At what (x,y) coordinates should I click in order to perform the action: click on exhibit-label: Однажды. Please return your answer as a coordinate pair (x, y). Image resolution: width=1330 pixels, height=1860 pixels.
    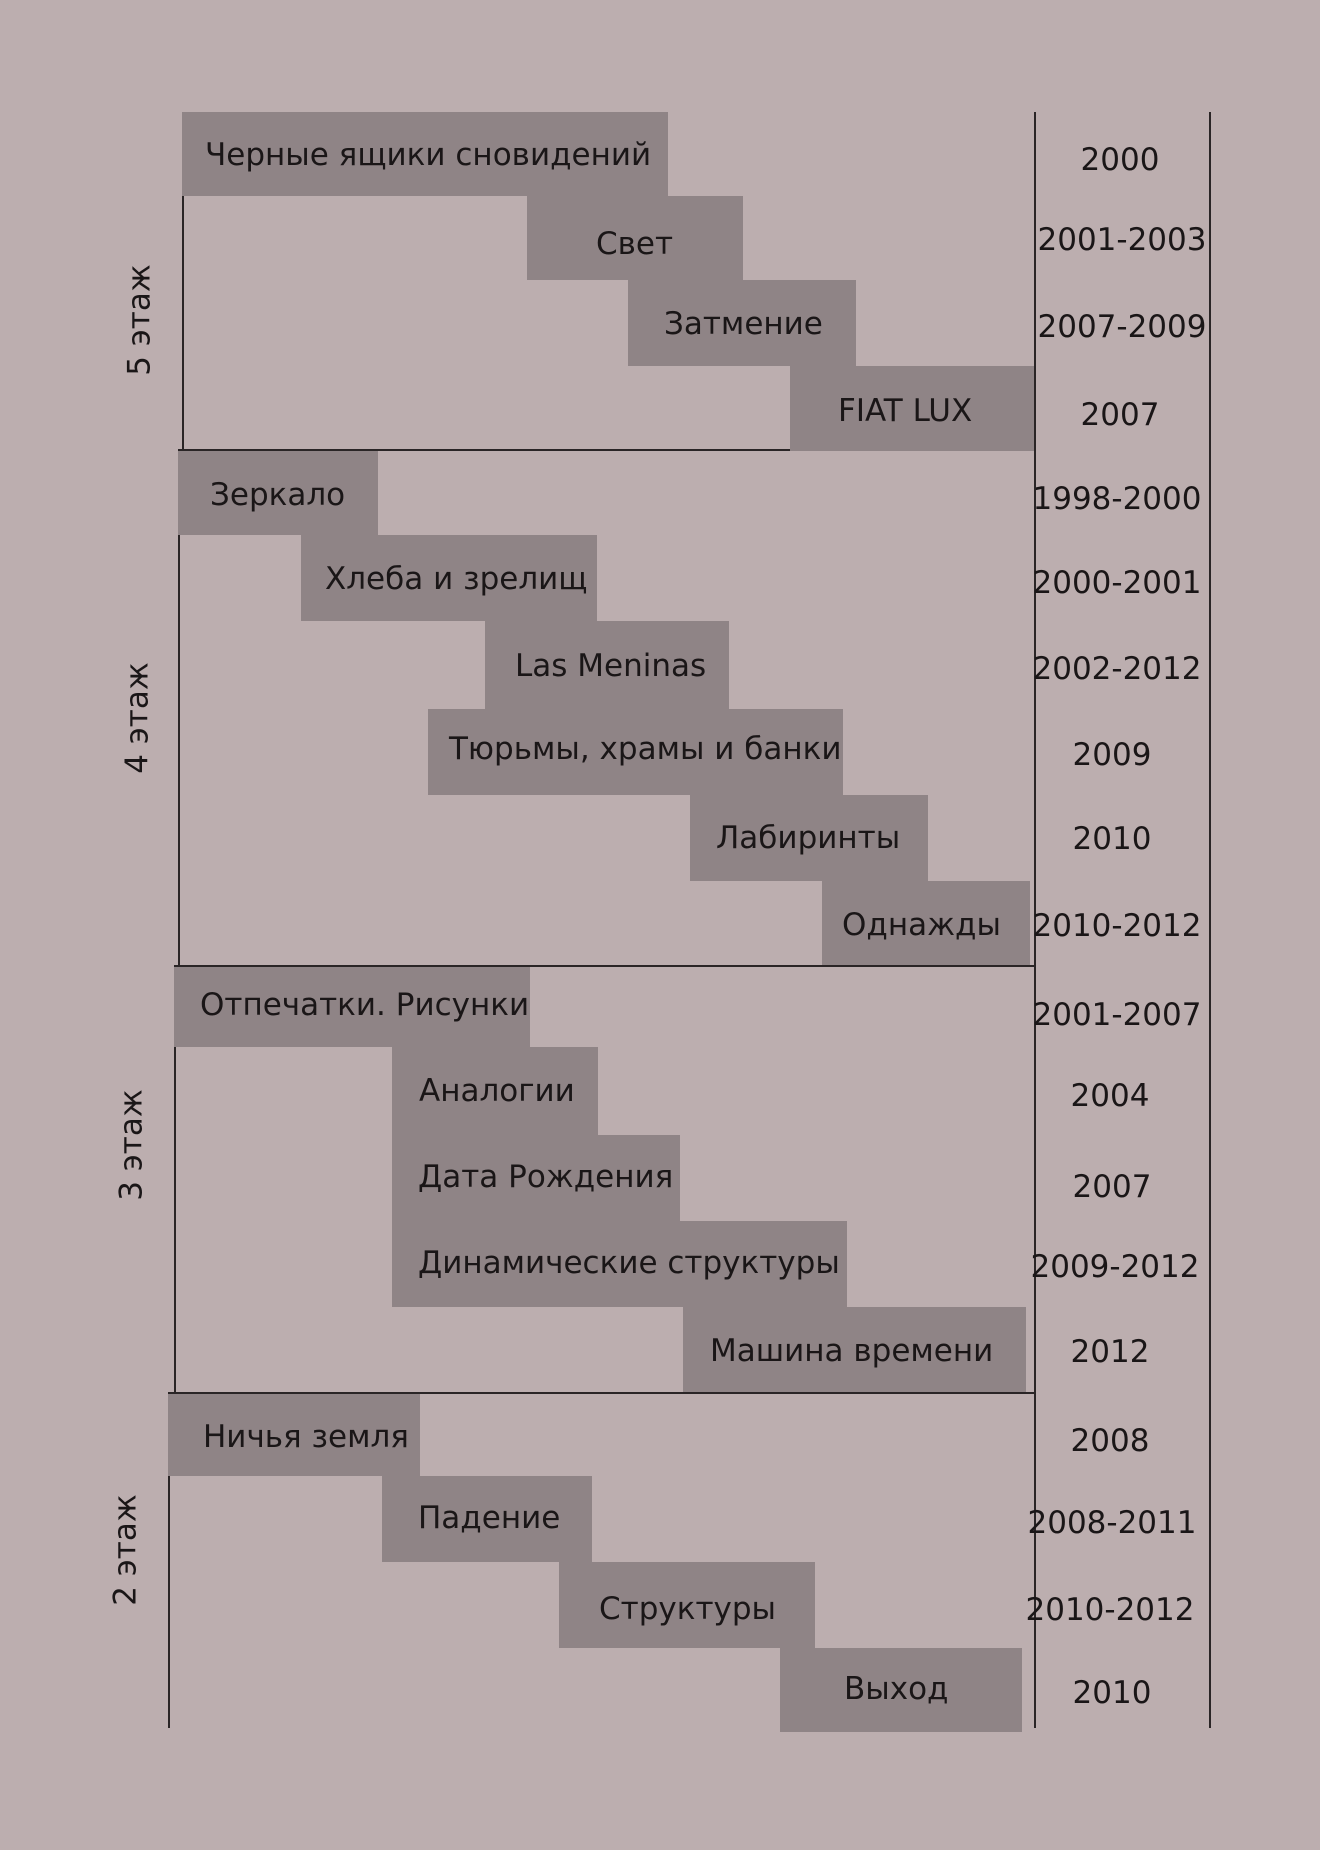
    Looking at the image, I should click on (921, 925).